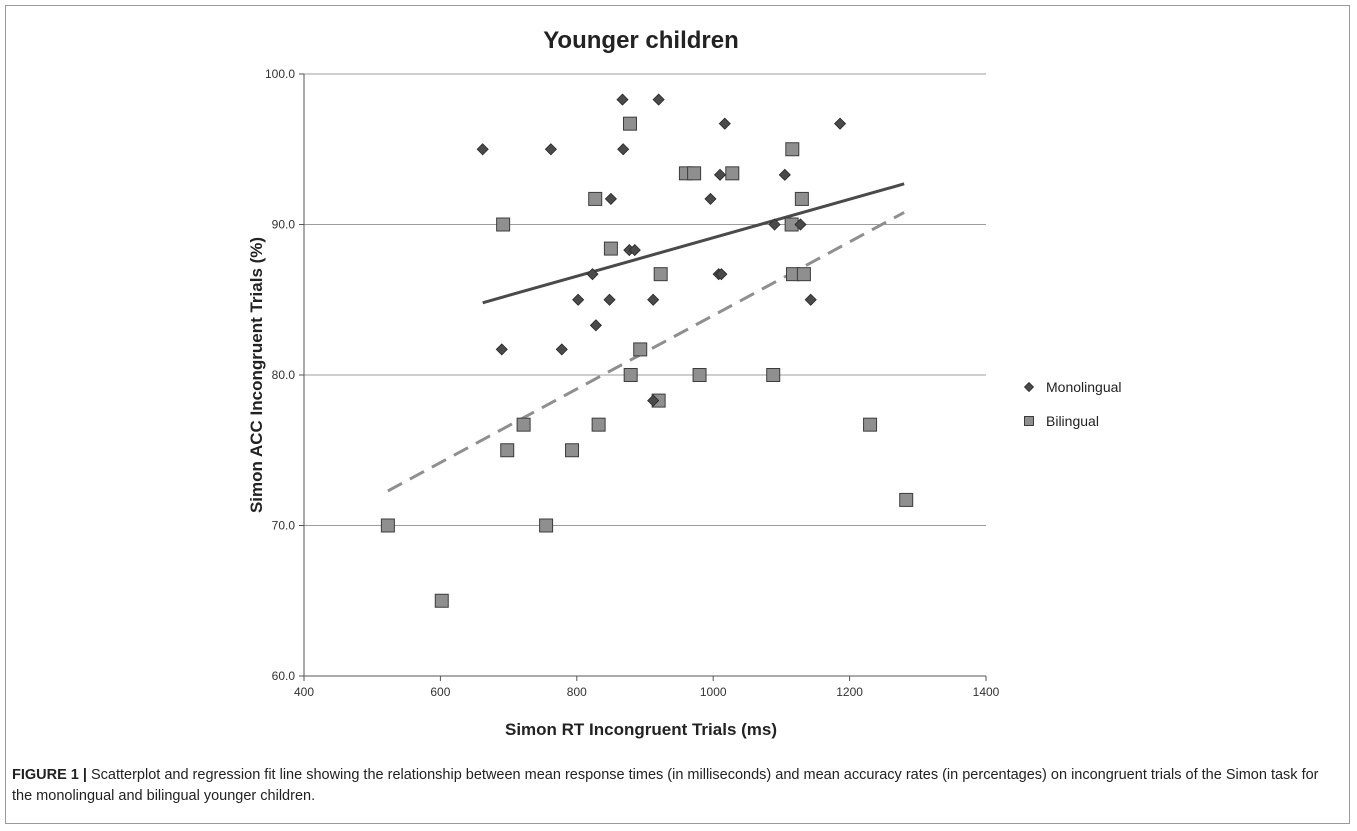 This screenshot has height=831, width=1357. I want to click on bilingual-fit-line, so click(646, 352).